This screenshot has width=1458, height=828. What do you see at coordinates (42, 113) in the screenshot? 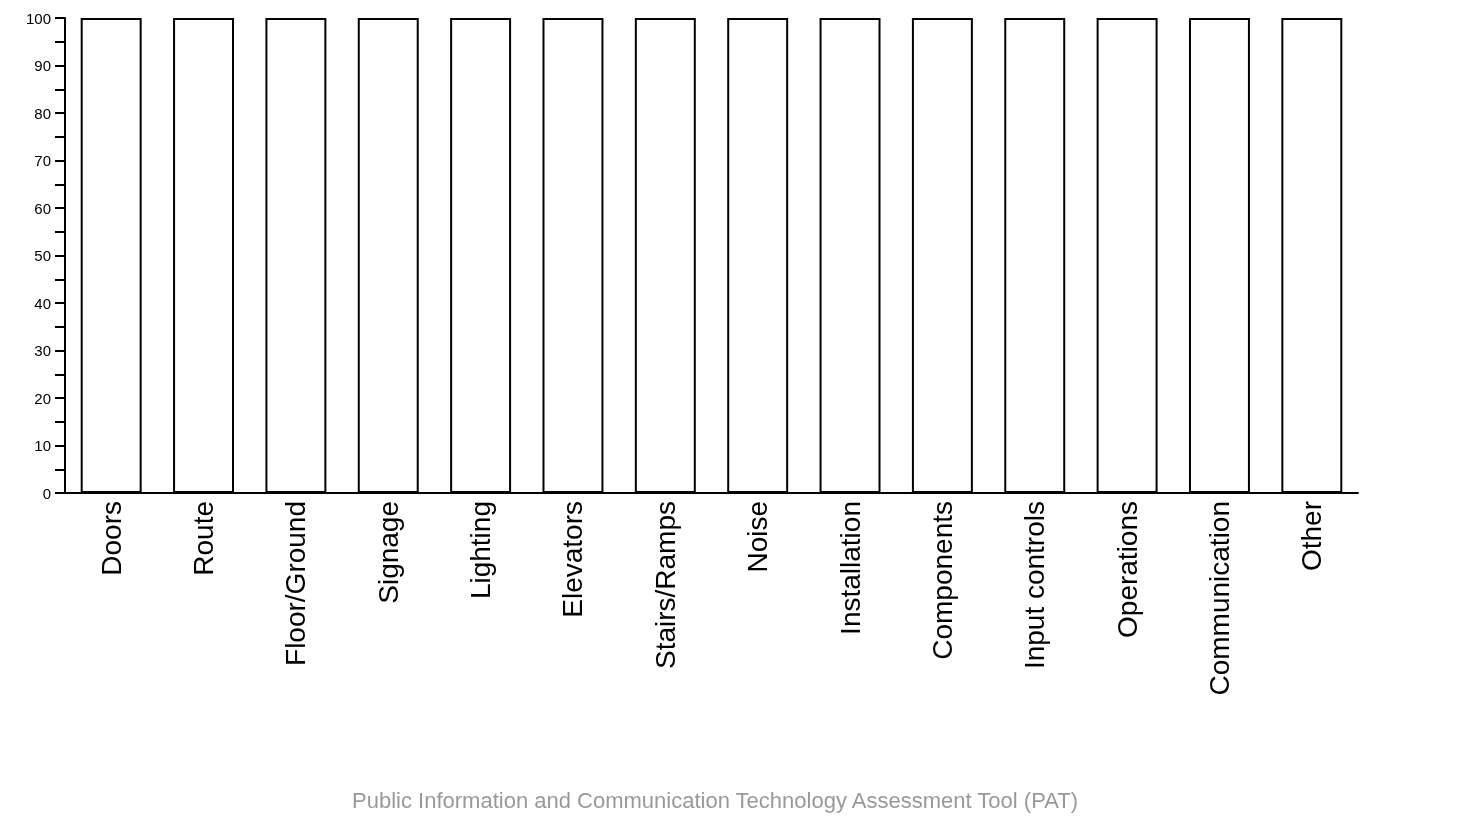
I see `y-tick-label: 80` at bounding box center [42, 113].